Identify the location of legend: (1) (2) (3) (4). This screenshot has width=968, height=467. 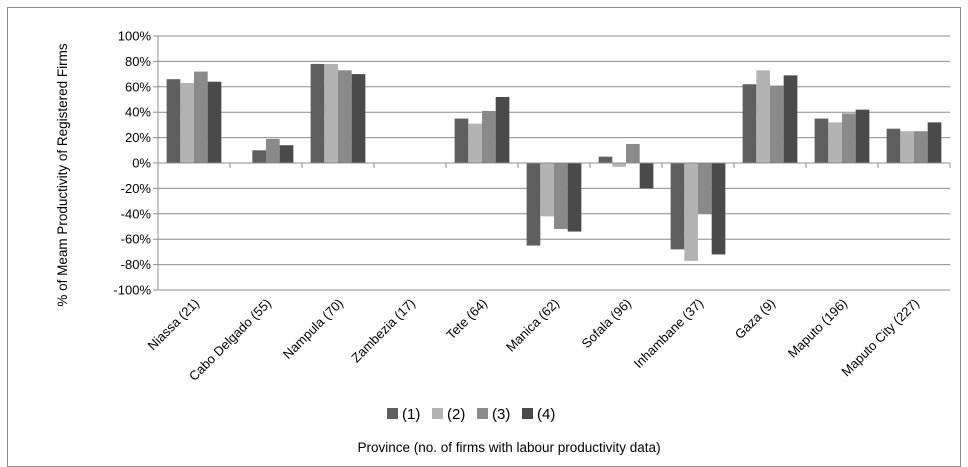
(471, 414).